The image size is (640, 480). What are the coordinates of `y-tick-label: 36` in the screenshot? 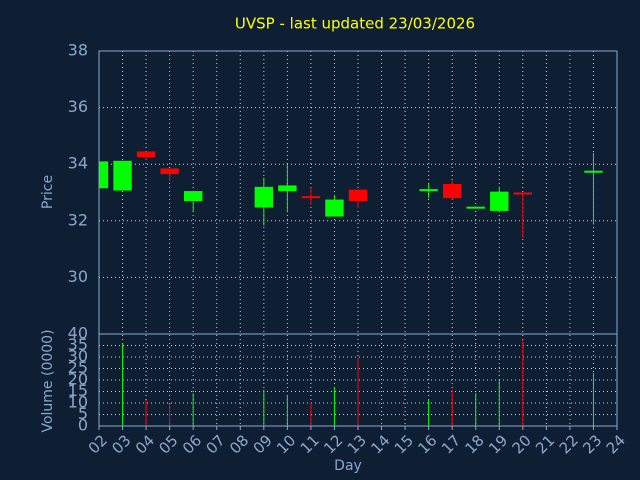 It's located at (78, 106).